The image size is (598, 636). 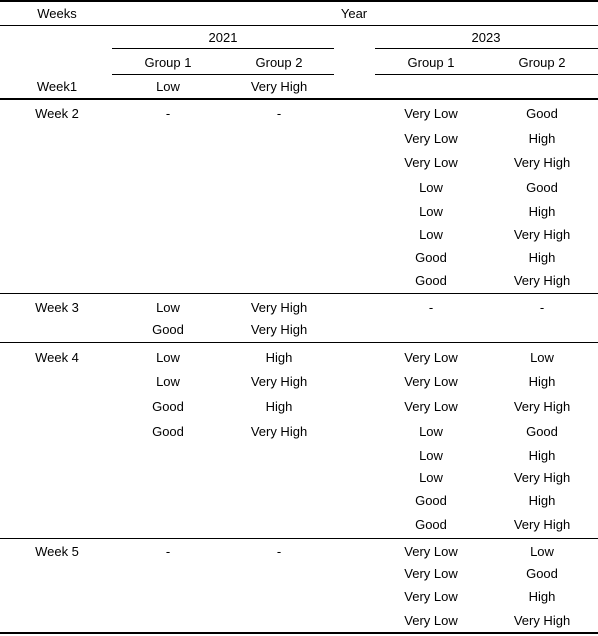 What do you see at coordinates (57, 307) in the screenshot?
I see `week-label: Week 3` at bounding box center [57, 307].